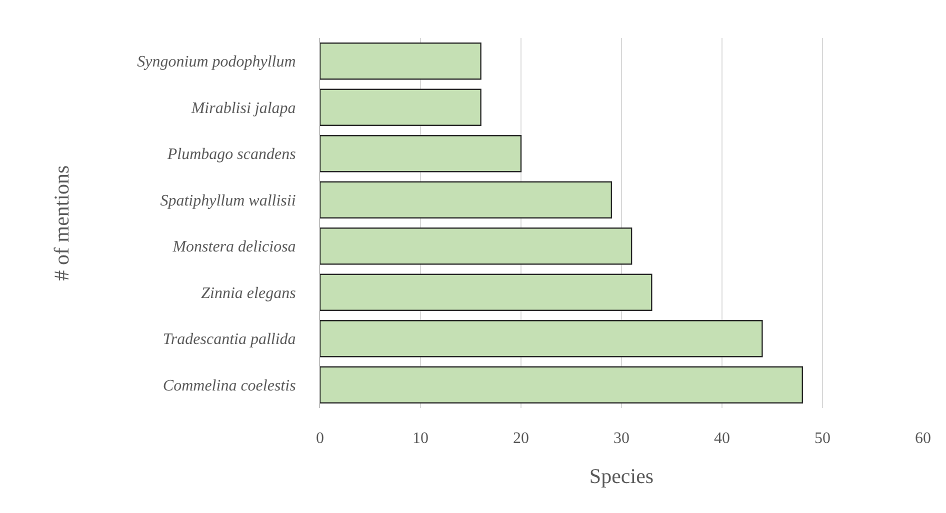 This screenshot has width=946, height=513. I want to click on x-tick-label: 50, so click(822, 438).